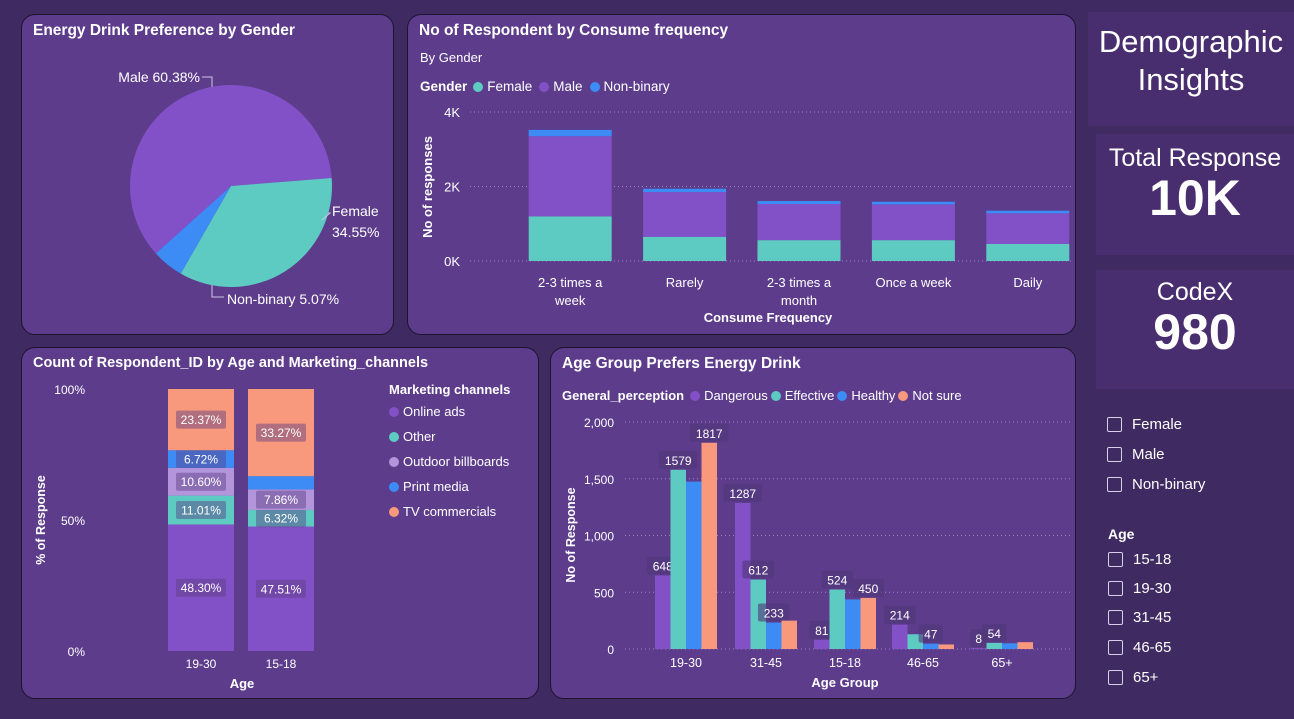  Describe the element at coordinates (663, 566) in the screenshot. I see `data-label: 648` at that location.